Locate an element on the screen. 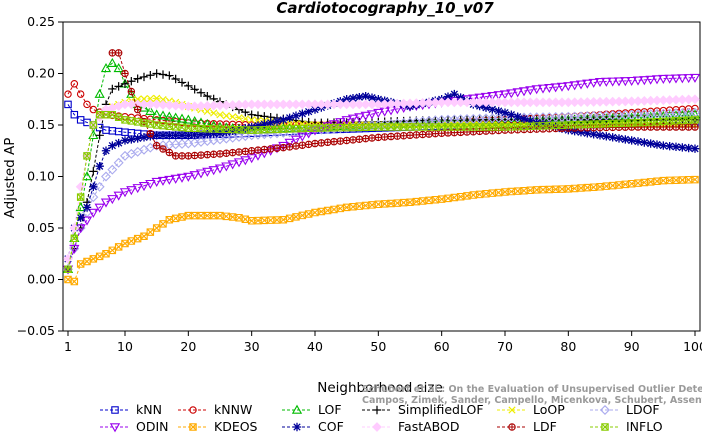 This screenshot has width=702, height=438. x-tick-label: 60 is located at coordinates (442, 346).